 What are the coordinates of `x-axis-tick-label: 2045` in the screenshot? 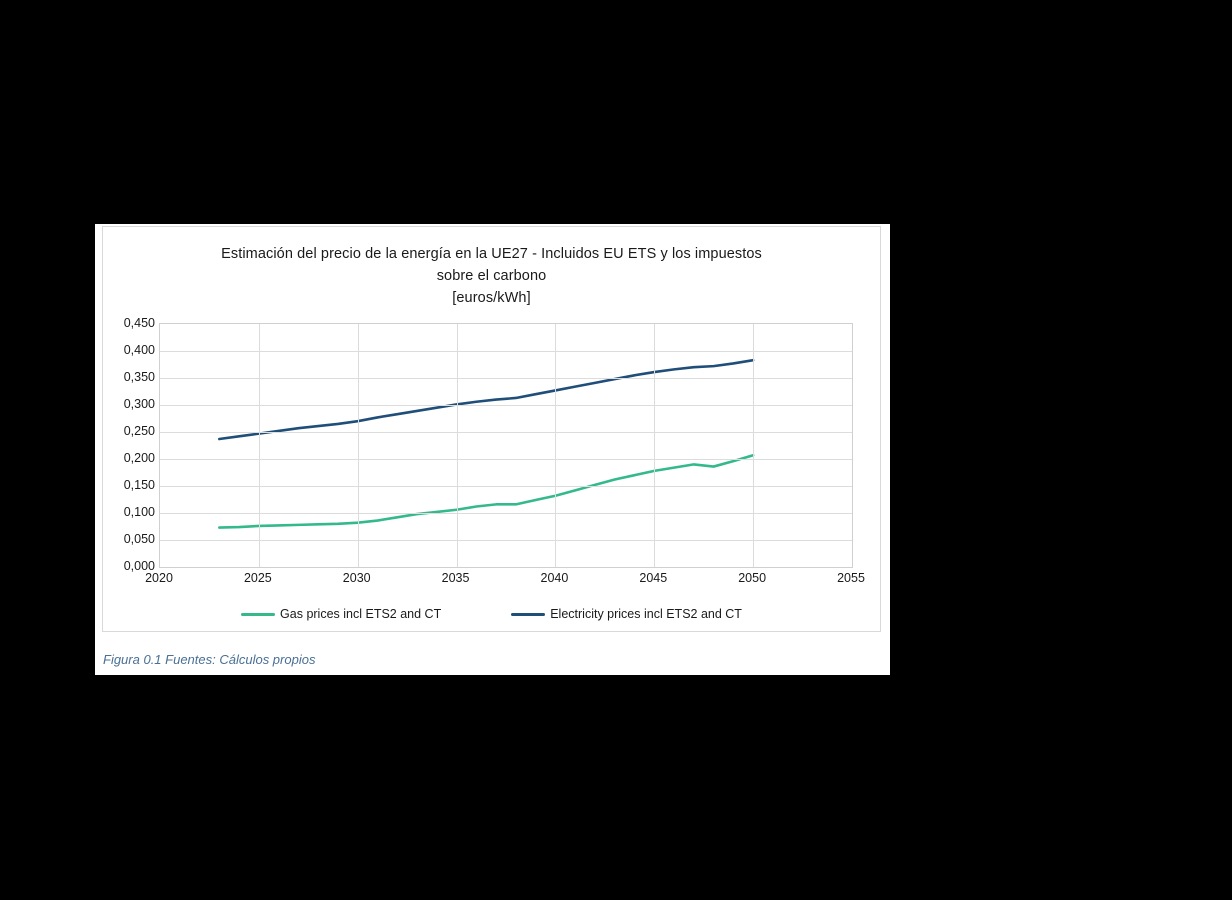 It's located at (653, 578).